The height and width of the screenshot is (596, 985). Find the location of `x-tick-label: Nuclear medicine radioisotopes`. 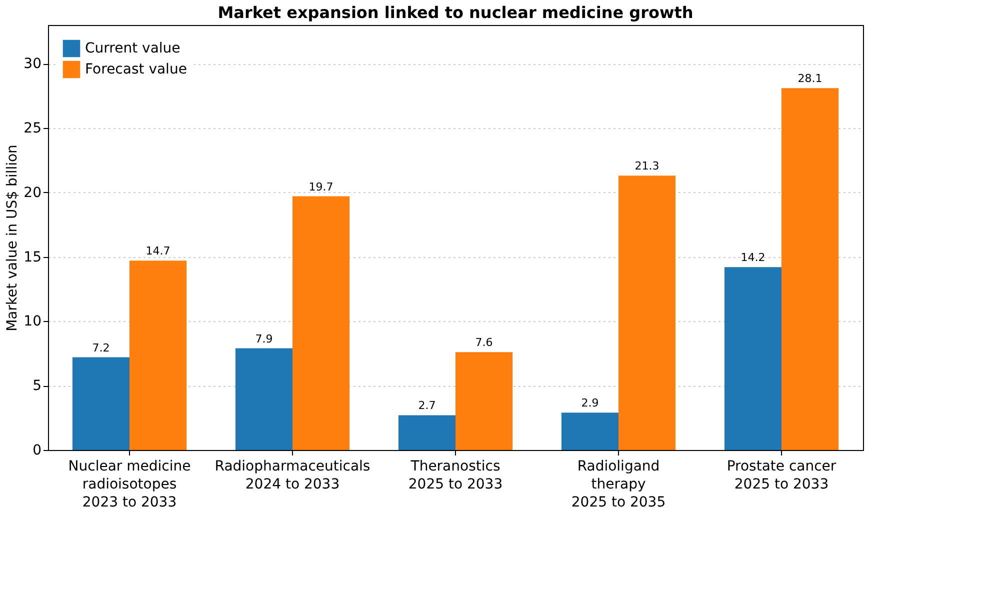

x-tick-label: Nuclear medicine radioisotopes is located at coordinates (129, 475).